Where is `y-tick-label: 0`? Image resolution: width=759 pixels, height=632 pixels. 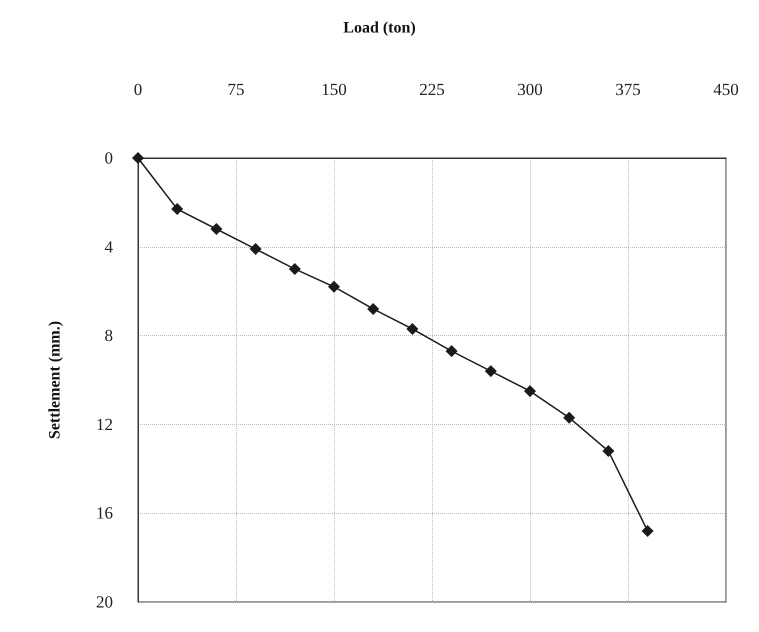 y-tick-label: 0 is located at coordinates (108, 158).